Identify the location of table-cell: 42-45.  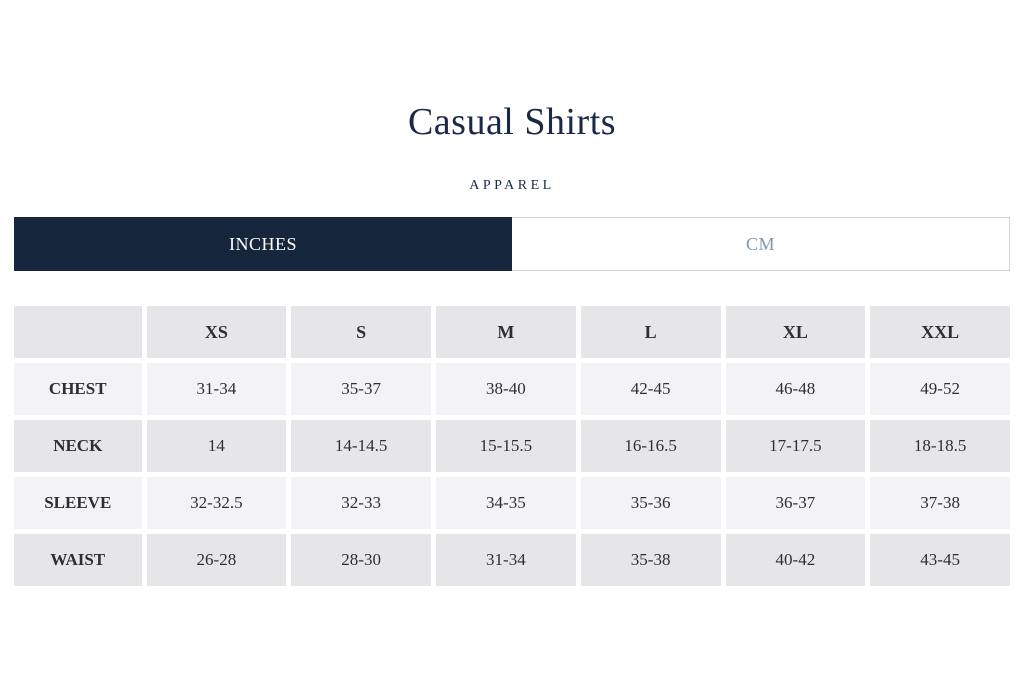
(650, 389).